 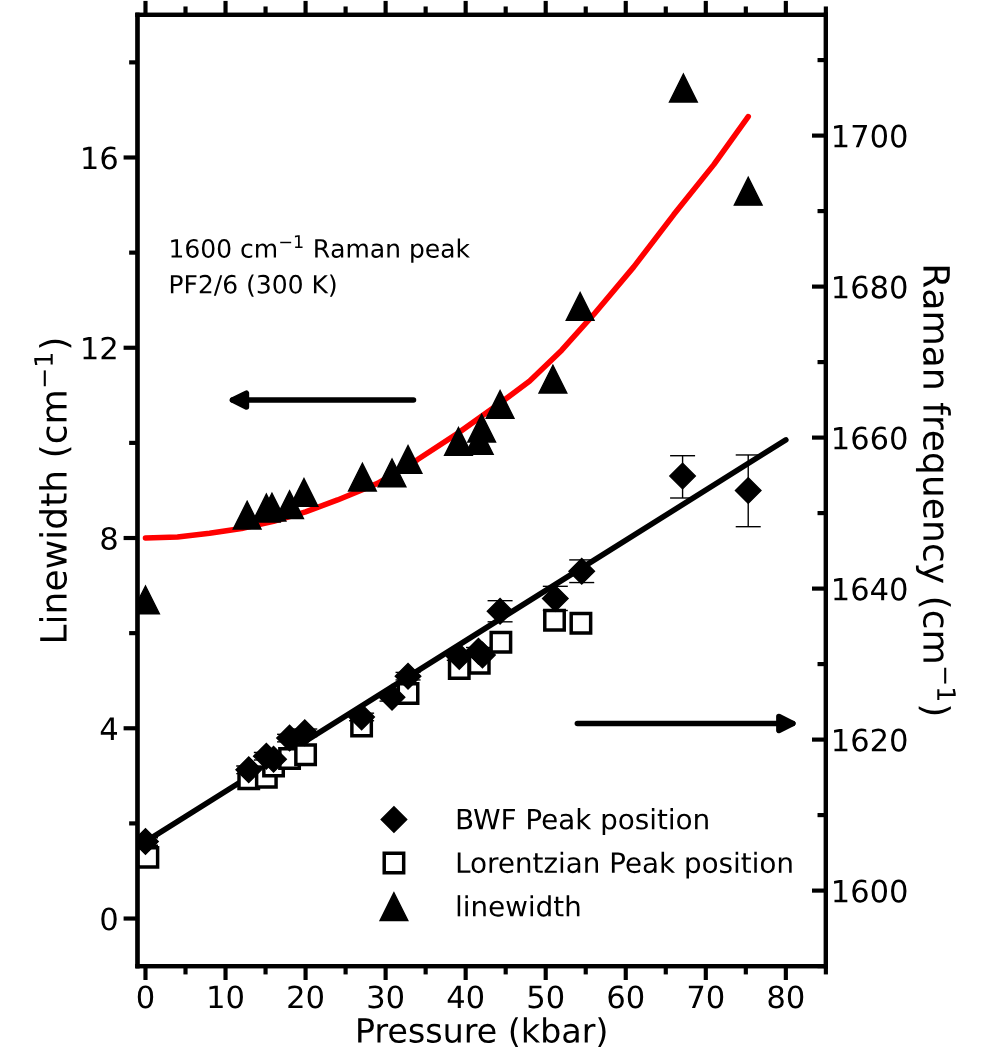 What do you see at coordinates (870, 740) in the screenshot?
I see `y2-tick-label: 1620` at bounding box center [870, 740].